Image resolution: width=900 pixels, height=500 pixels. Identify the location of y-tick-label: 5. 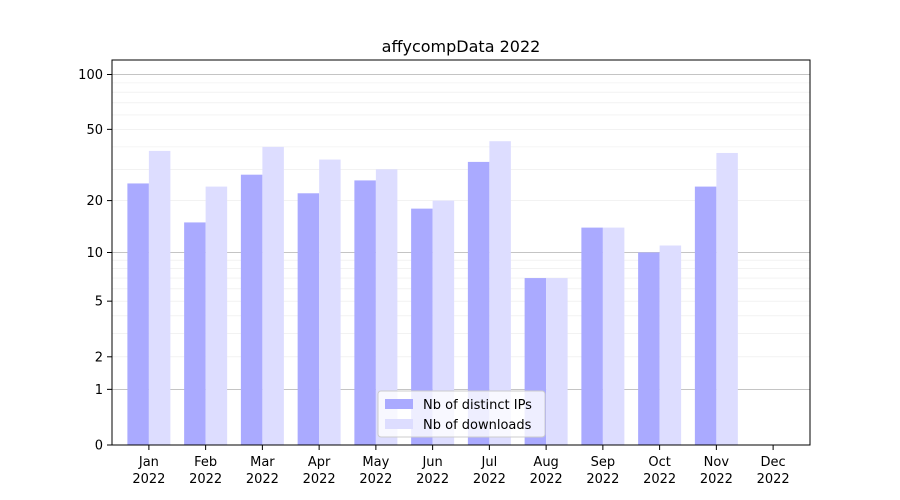
(99, 302).